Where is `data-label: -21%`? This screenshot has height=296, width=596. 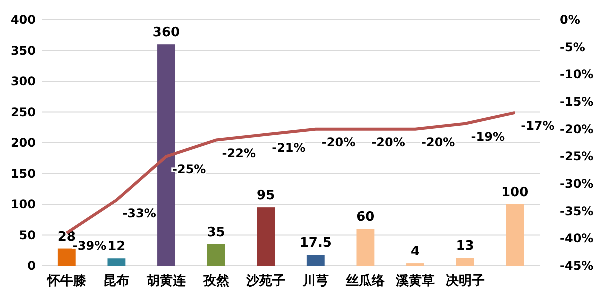 data-label: -21% is located at coordinates (289, 147).